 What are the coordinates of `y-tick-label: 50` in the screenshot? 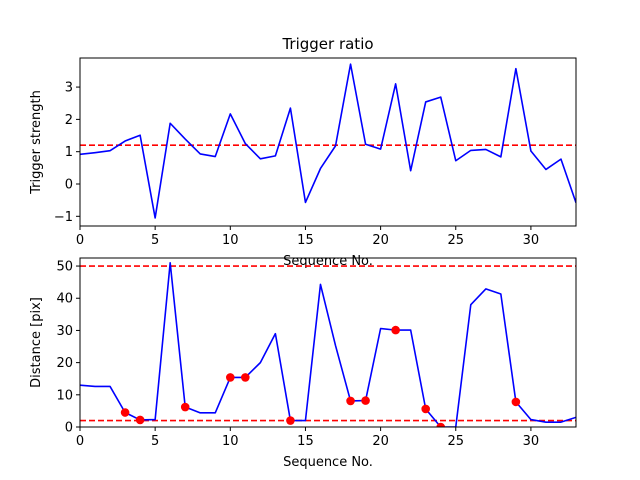 It's located at (64, 267).